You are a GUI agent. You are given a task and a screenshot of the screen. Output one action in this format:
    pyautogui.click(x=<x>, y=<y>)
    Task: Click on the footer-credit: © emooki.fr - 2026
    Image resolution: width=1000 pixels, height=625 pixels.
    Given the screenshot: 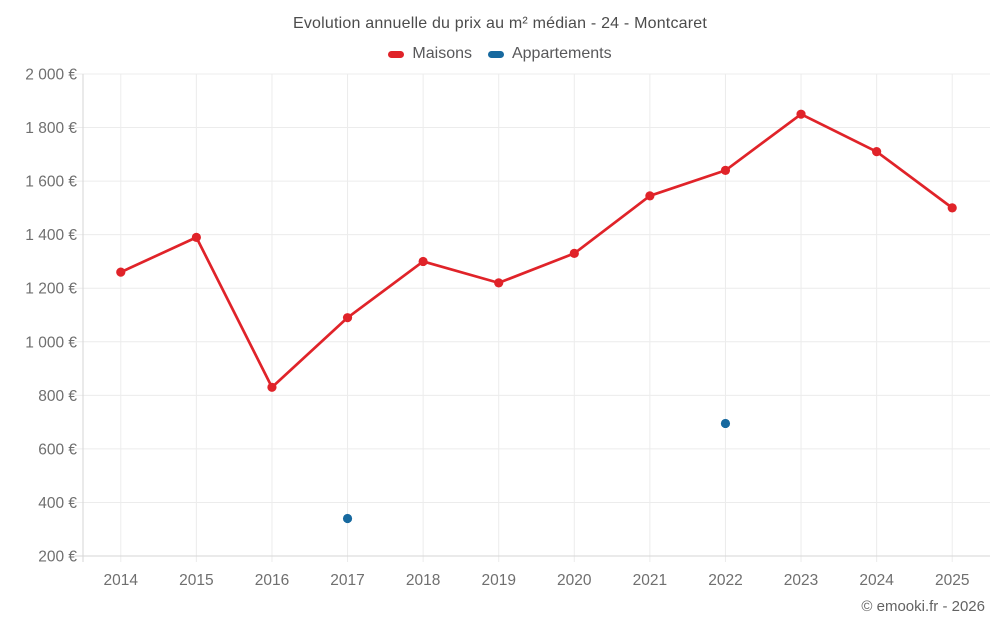 What is the action you would take?
    pyautogui.click(x=923, y=606)
    